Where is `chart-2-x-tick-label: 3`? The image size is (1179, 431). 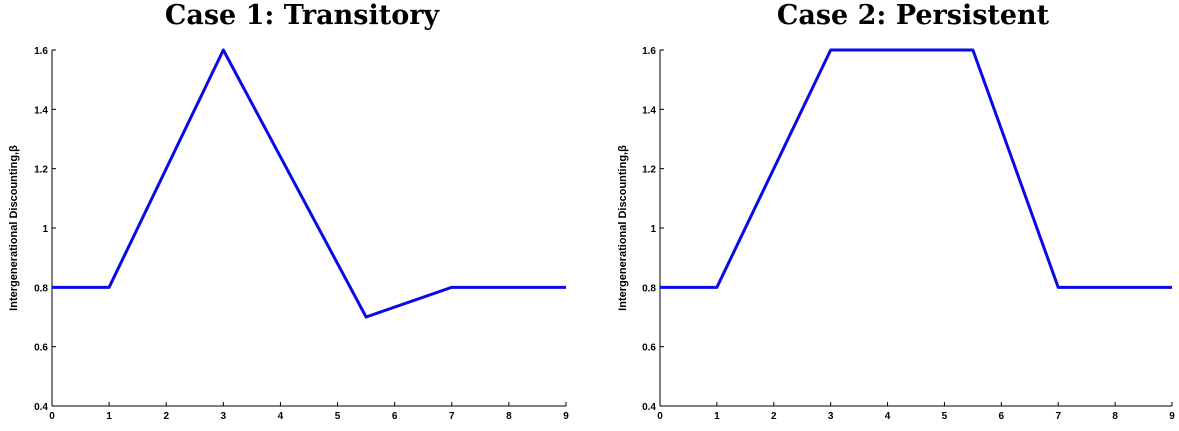
chart-2-x-tick-label: 3 is located at coordinates (831, 416).